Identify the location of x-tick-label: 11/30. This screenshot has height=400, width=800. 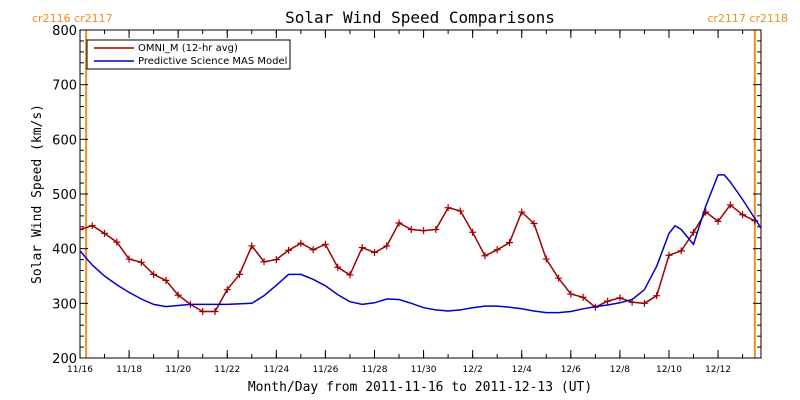
(424, 370).